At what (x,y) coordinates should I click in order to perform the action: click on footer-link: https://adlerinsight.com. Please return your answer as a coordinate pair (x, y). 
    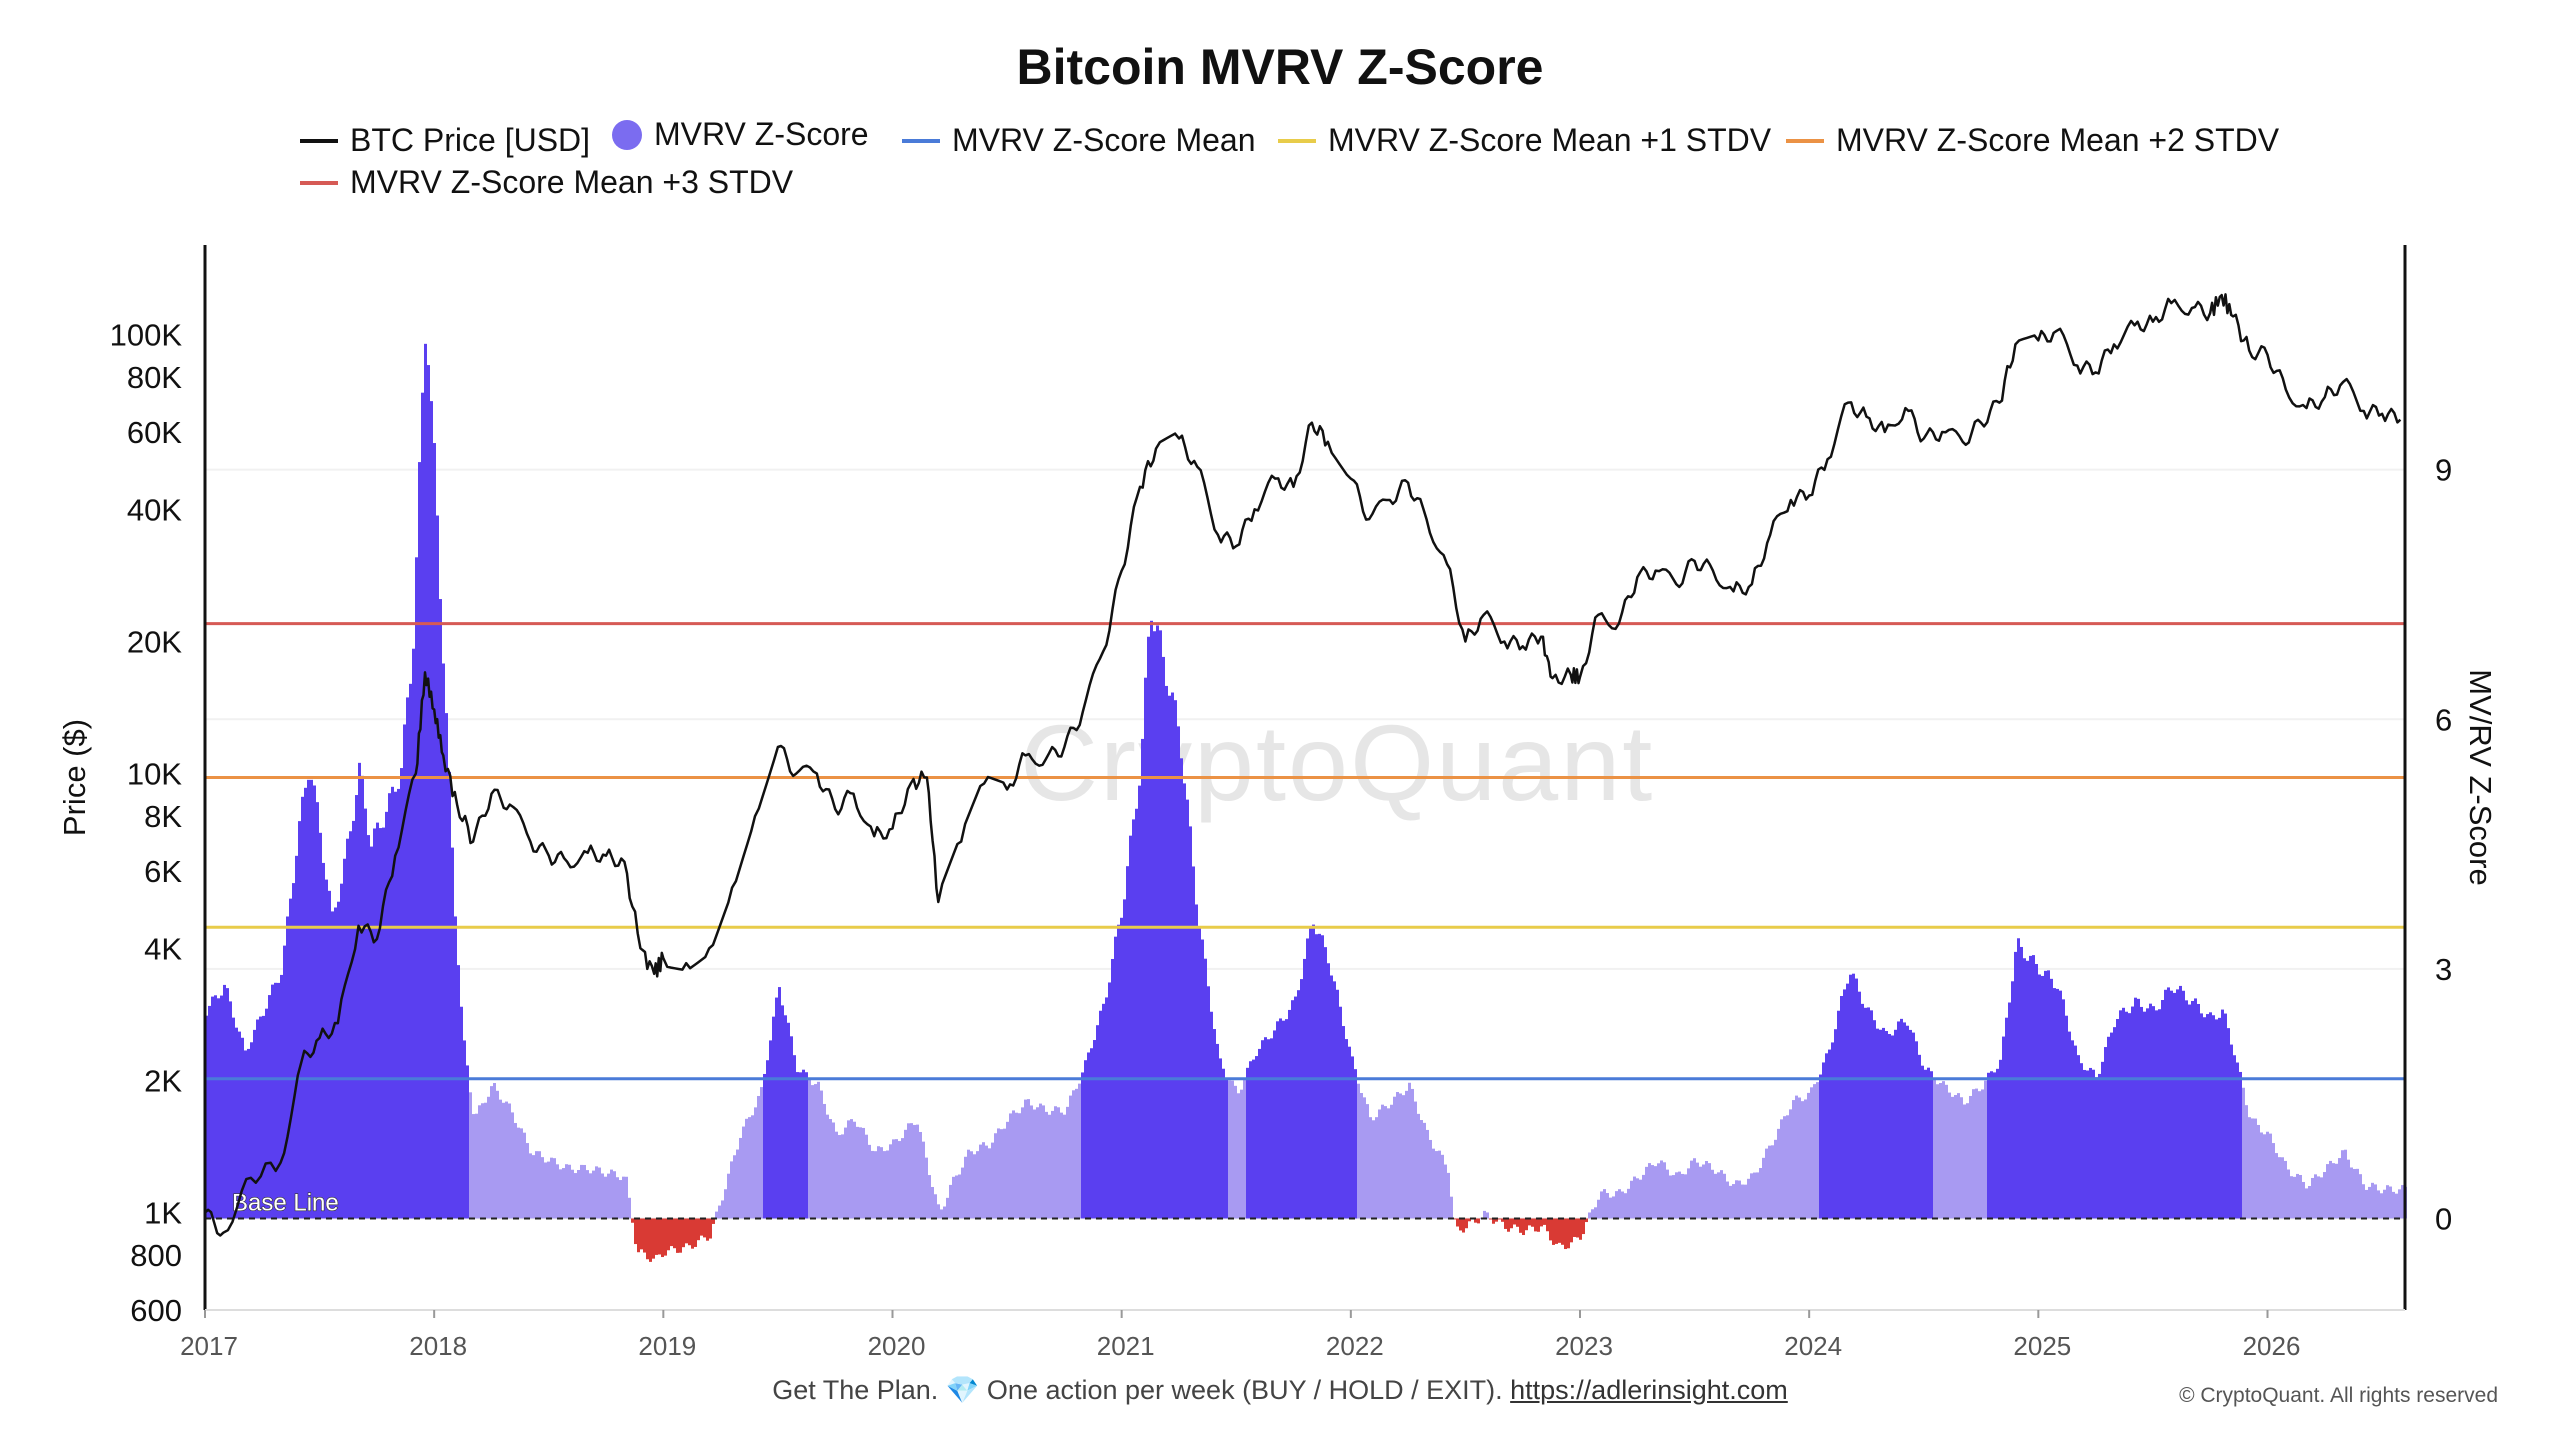
    Looking at the image, I should click on (1649, 1390).